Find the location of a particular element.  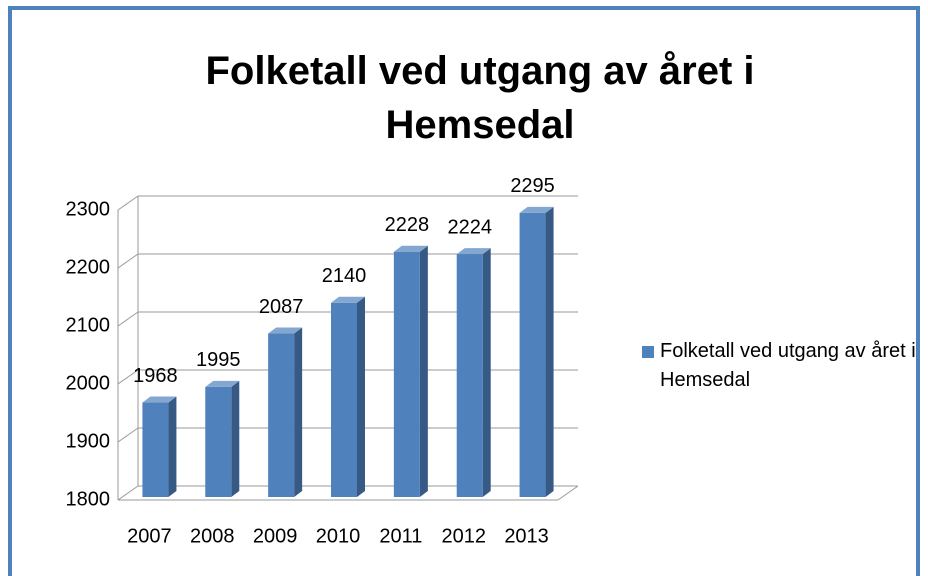

x-tick-label: 2008 is located at coordinates (212, 536).